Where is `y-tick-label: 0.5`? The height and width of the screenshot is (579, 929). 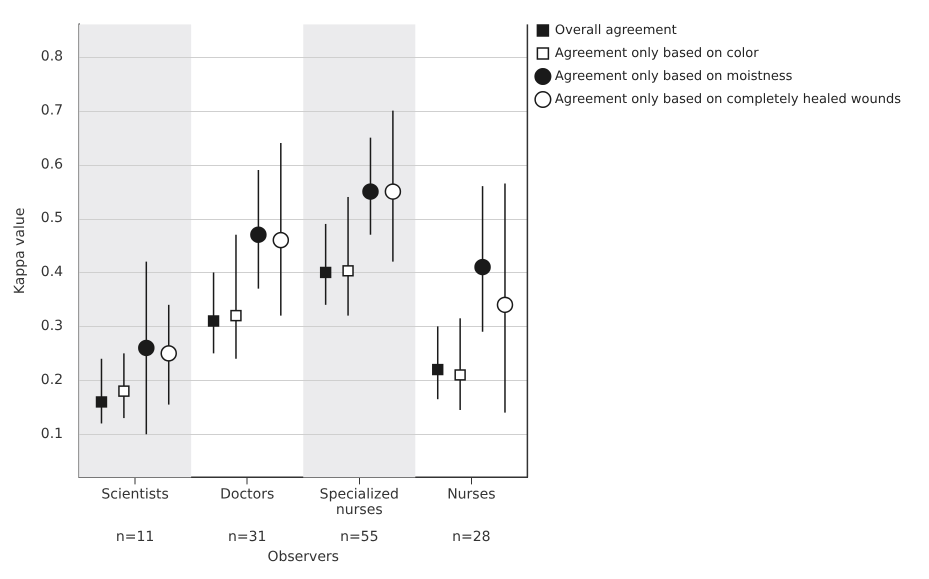 y-tick-label: 0.5 is located at coordinates (52, 218).